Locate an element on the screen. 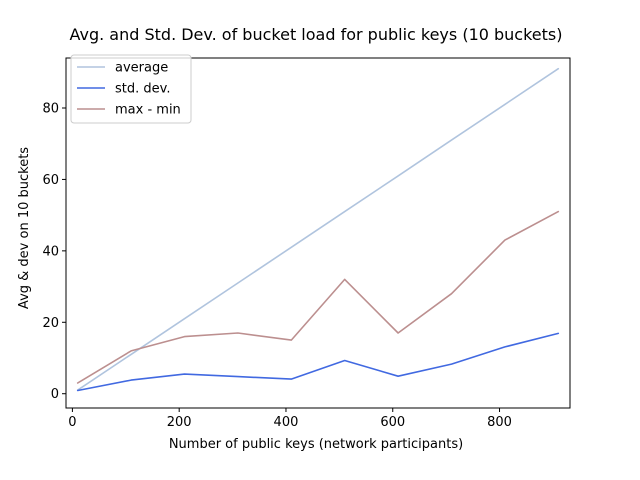  y-axis-label: Avg & dev on 10 buckets is located at coordinates (24, 228).